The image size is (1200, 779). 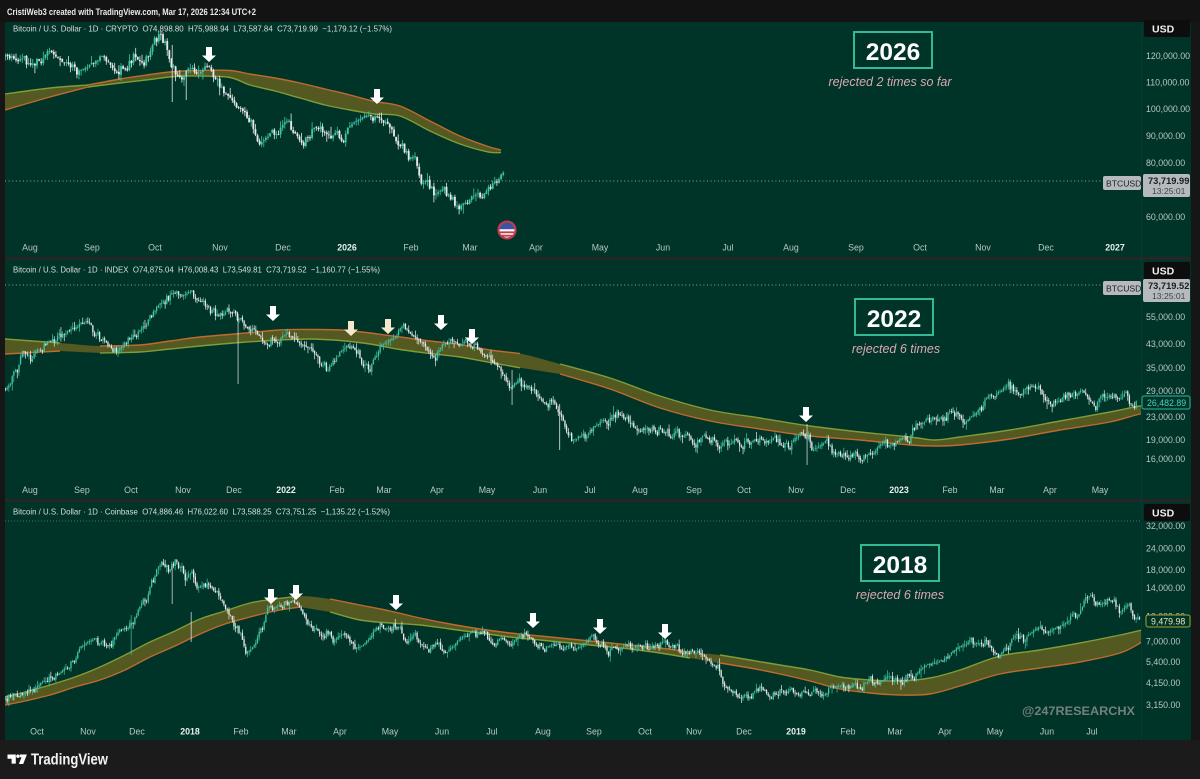 What do you see at coordinates (1165, 588) in the screenshot?
I see `svg-text: 14,000.00` at bounding box center [1165, 588].